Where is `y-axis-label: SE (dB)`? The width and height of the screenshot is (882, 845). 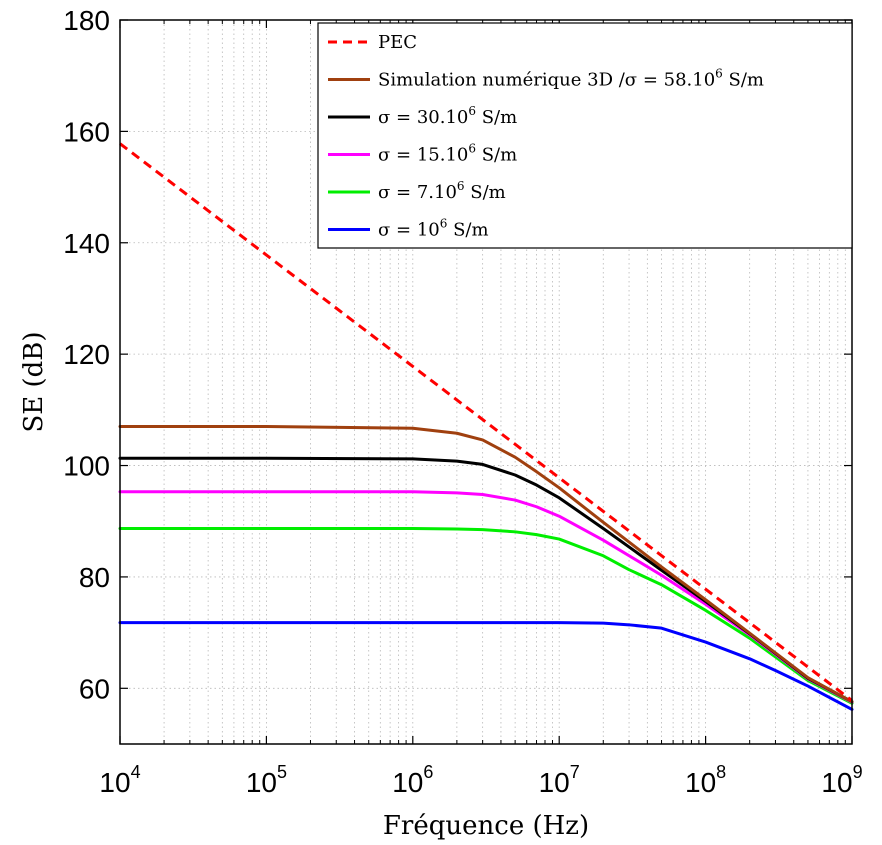
y-axis-label: SE (dB) is located at coordinates (34, 381).